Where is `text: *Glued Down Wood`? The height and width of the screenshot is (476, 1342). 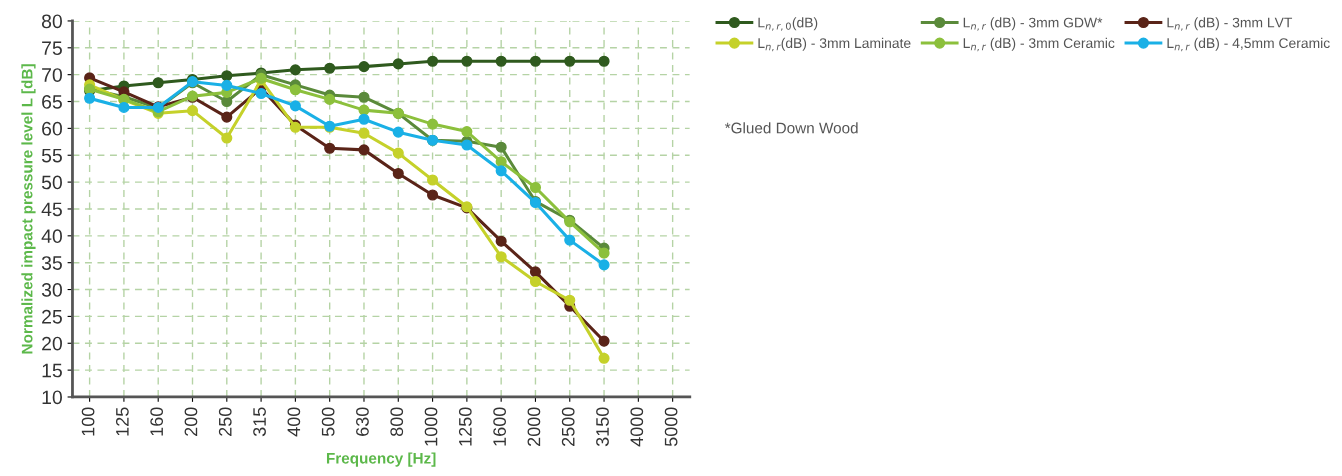 text: *Glued Down Wood is located at coordinates (791, 128).